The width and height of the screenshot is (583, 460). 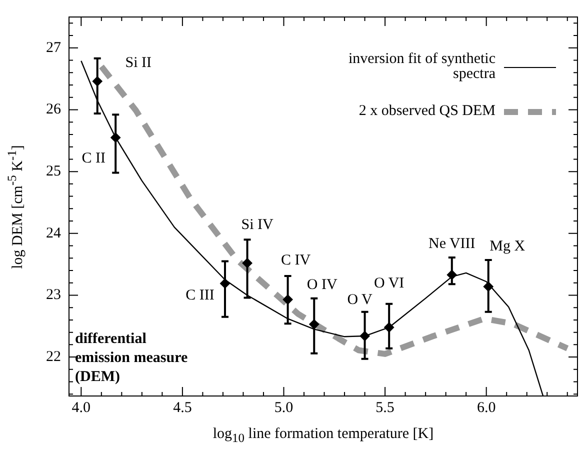 What do you see at coordinates (421, 66) in the screenshot?
I see `legend-label: inversion fit of synthetic spectra` at bounding box center [421, 66].